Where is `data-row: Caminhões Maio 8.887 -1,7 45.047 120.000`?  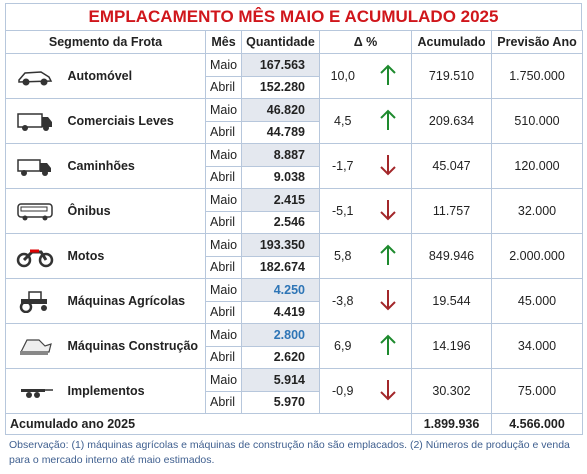
data-row: Caminhões Maio 8.887 -1,7 45.047 120.000 is located at coordinates (294, 166).